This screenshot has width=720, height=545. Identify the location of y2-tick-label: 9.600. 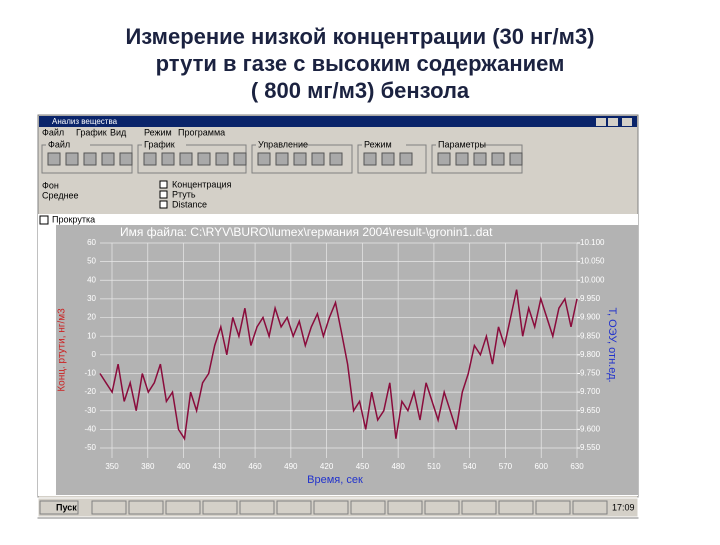
(590, 428).